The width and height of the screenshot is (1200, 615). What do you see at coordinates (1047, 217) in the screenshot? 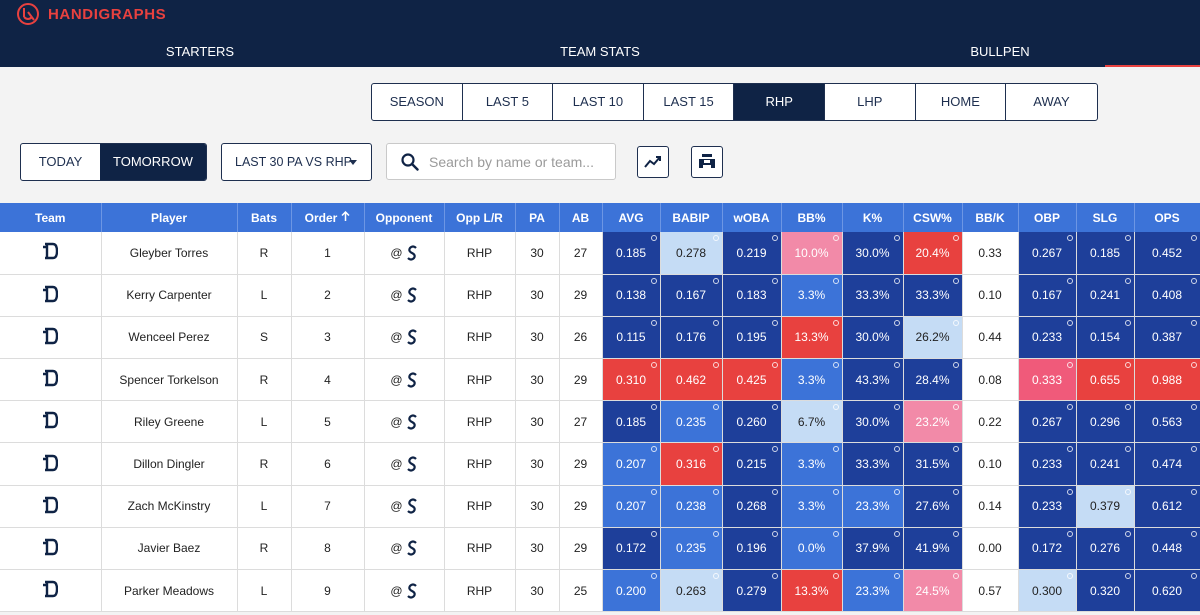
I see `header-obp: OBP` at bounding box center [1047, 217].